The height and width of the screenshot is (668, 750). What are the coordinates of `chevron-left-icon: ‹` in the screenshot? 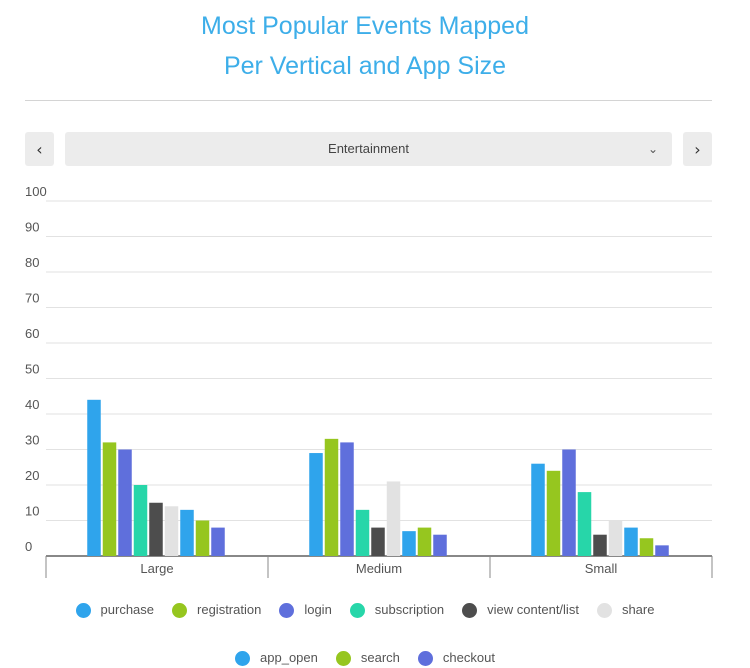 It's located at (39, 149).